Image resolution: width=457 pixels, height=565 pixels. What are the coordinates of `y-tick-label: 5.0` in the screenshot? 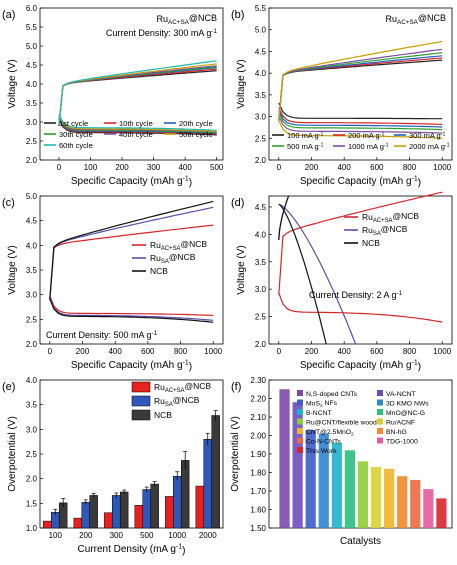 It's located at (32, 196).